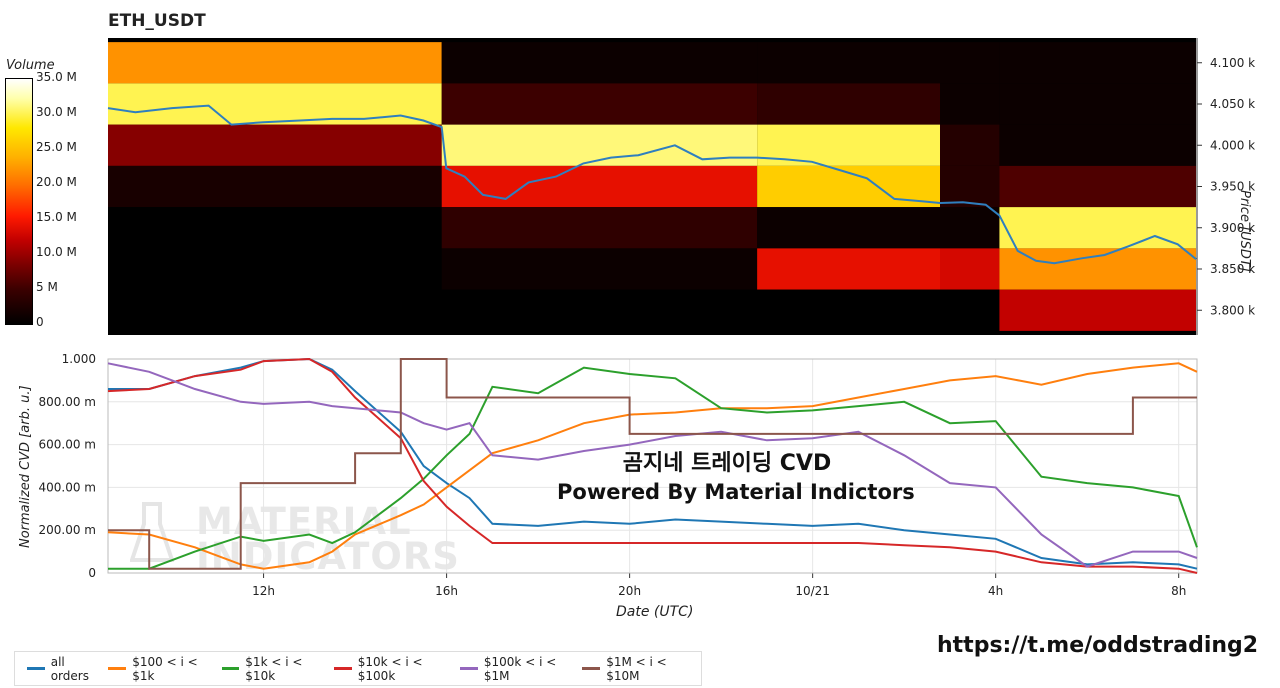  I want to click on legend-label: $1M < i < $10M, so click(636, 668).